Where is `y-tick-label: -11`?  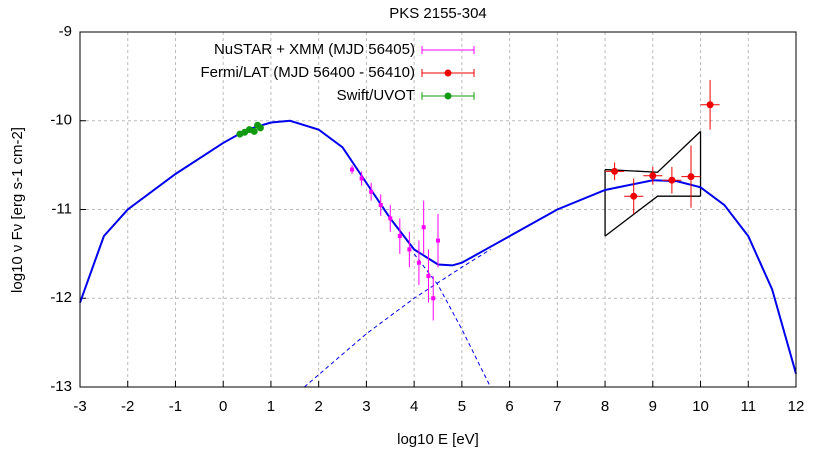
y-tick-label: -11 is located at coordinates (61, 208).